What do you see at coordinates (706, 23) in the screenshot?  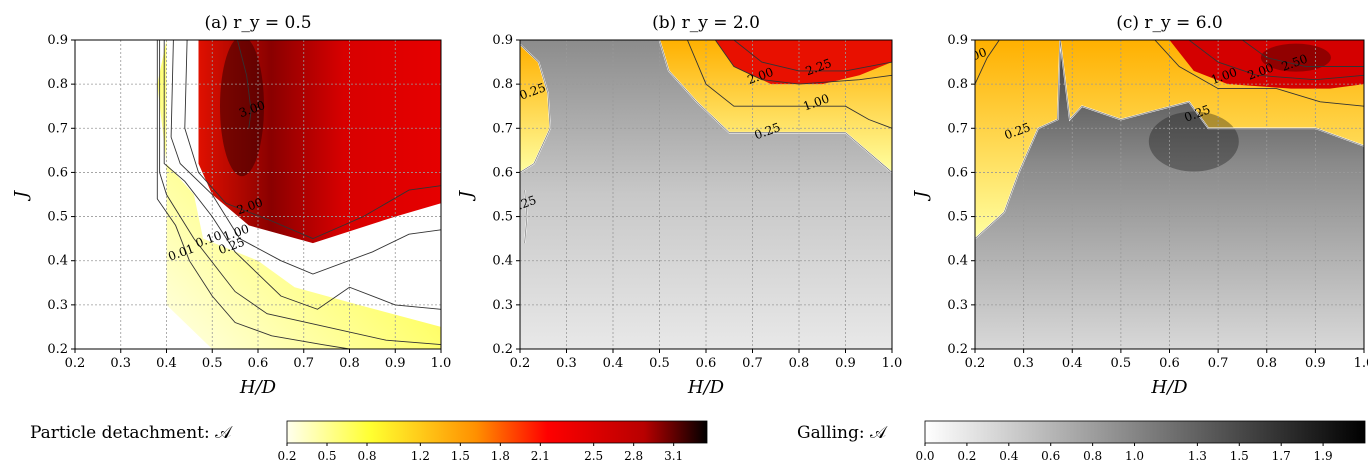 I see `panel-title: (b) r_y = 2.0` at bounding box center [706, 23].